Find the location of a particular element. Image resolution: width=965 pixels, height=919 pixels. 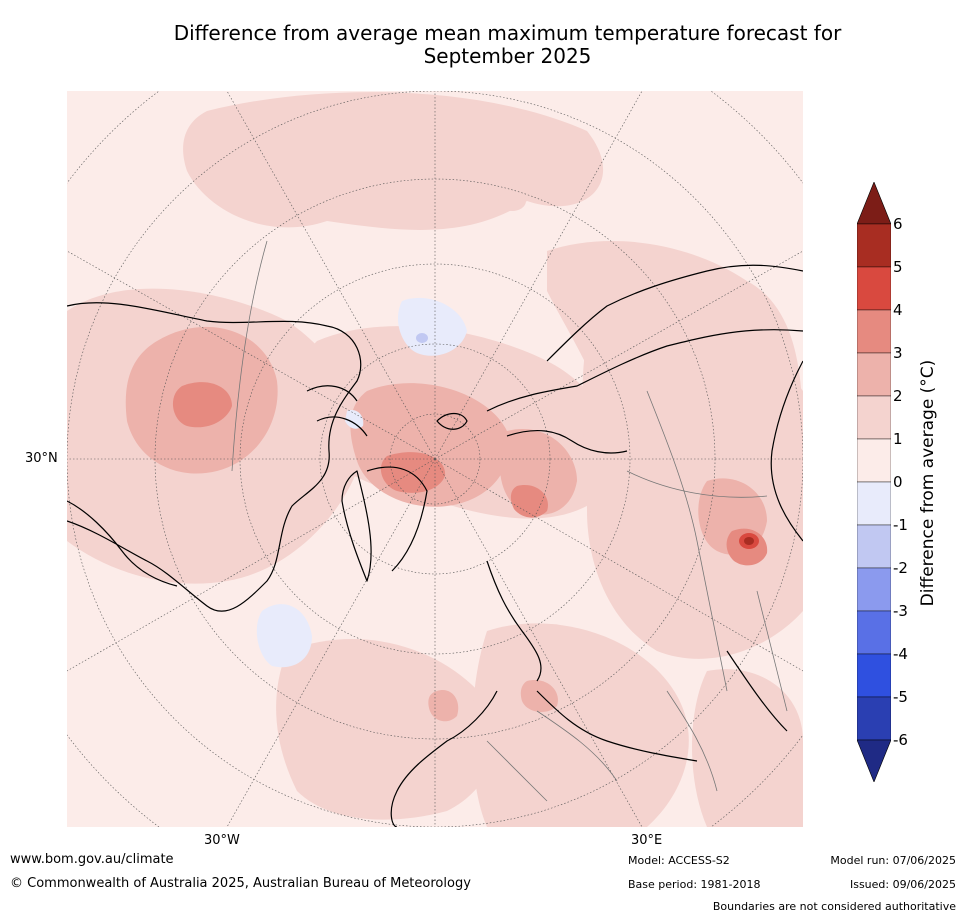

colorbar-tick-label: 3 is located at coordinates (898, 353).